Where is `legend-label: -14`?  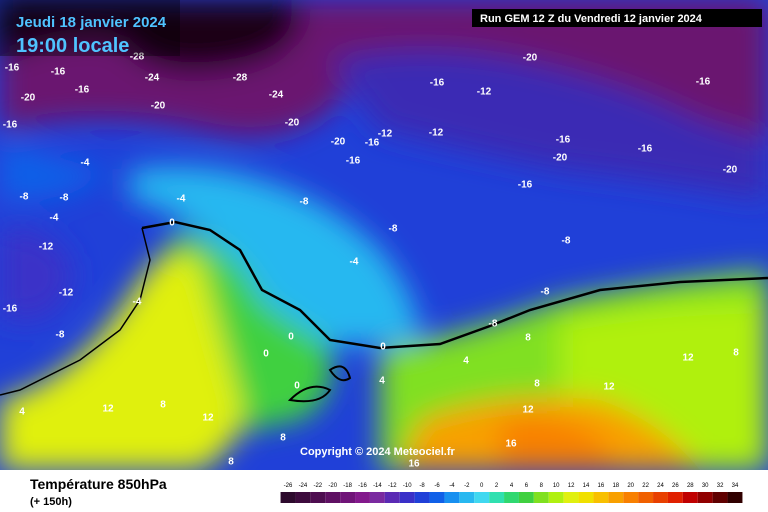 legend-label: -14 is located at coordinates (377, 486).